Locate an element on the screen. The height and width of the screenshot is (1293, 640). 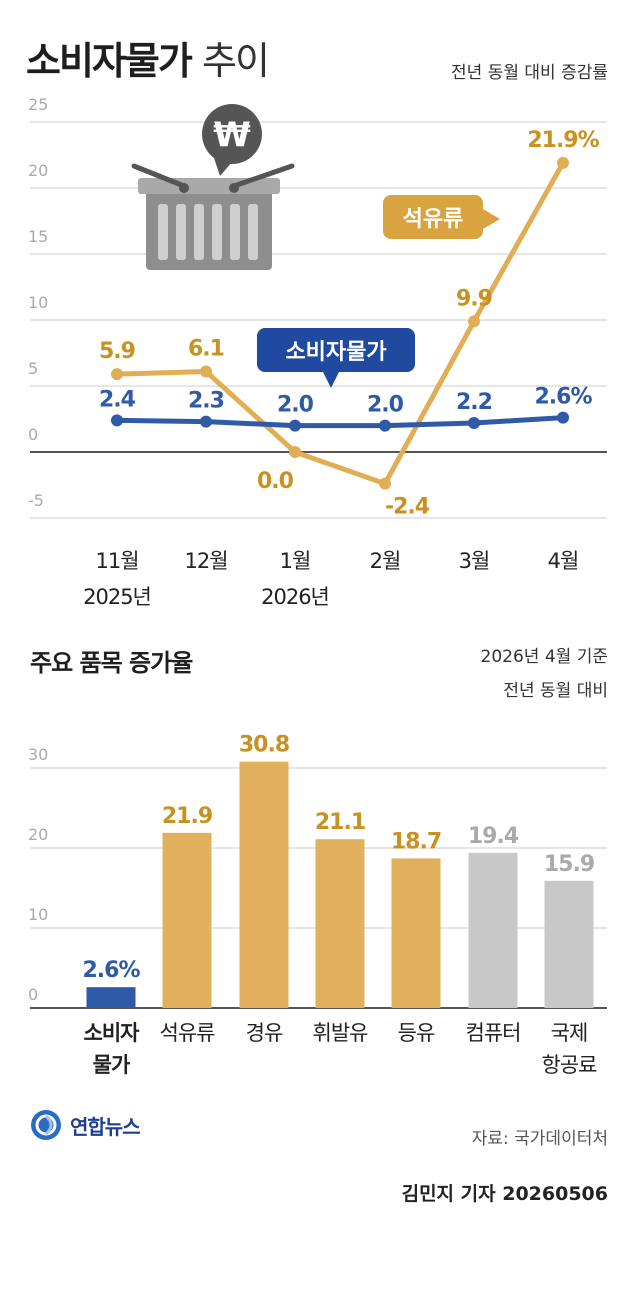
svg-text: 소비자물가 is located at coordinates (335, 352).